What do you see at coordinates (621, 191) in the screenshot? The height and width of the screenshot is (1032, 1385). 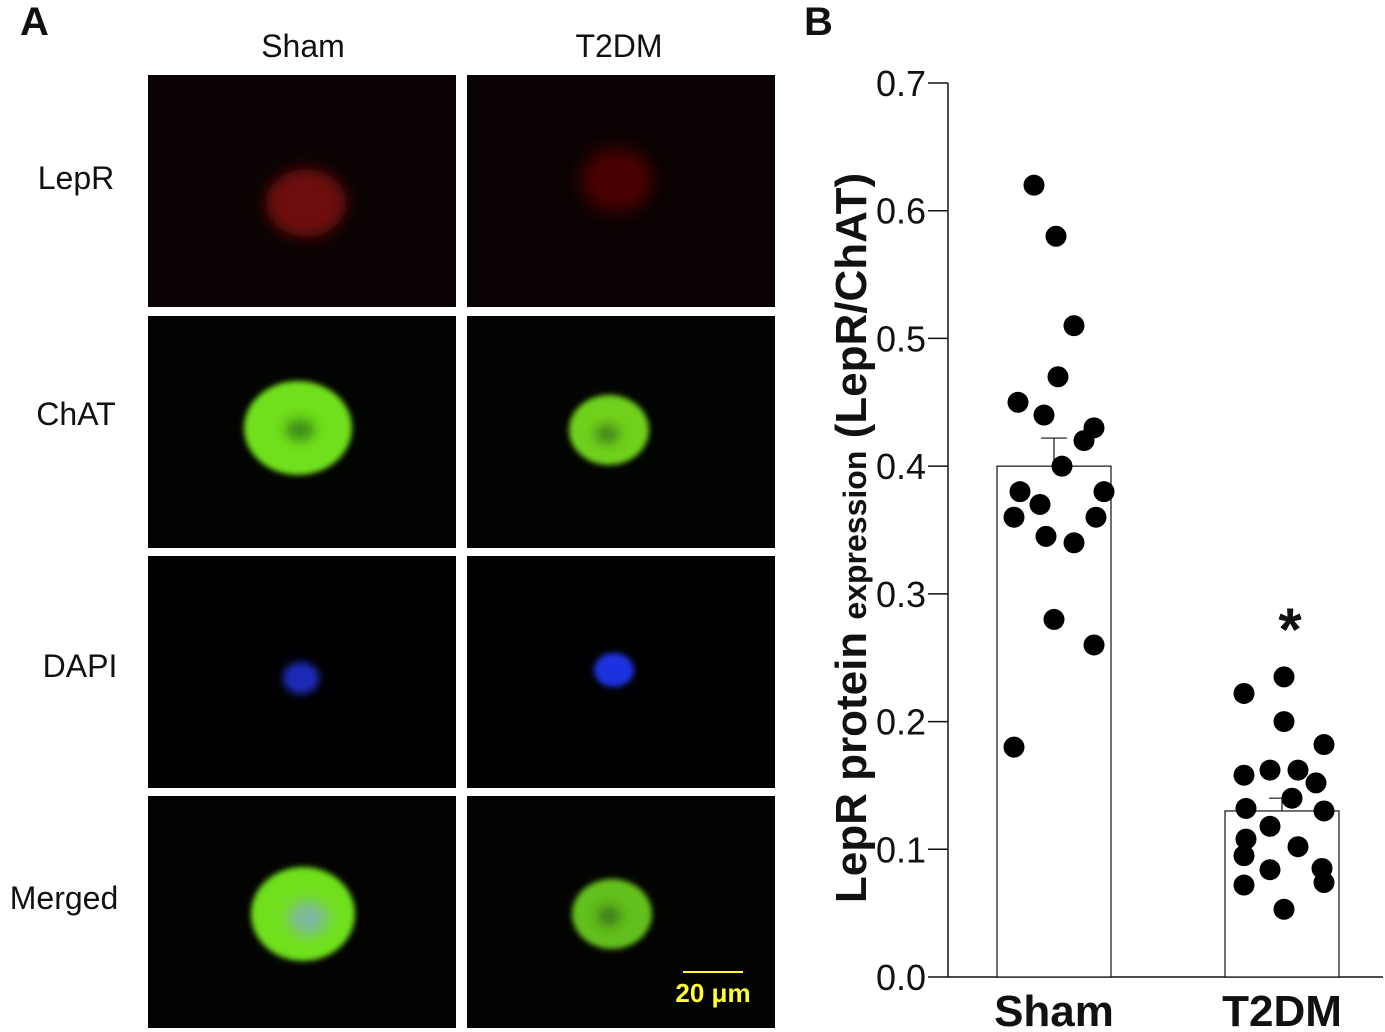 I see `micrograph-t2dm-lepr` at bounding box center [621, 191].